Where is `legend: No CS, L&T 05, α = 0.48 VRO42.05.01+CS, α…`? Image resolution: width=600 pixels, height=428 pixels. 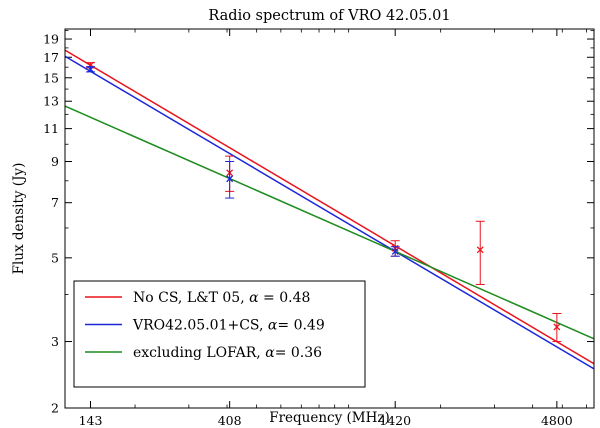 legend: No CS, L&T 05, α = 0.48 VRO42.05.01+CS, α… is located at coordinates (219, 334).